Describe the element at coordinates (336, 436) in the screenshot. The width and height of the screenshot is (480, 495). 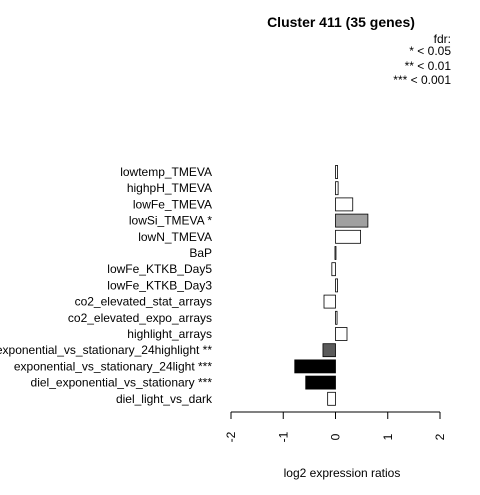
I see `x-tick-label-2: 0` at that location.